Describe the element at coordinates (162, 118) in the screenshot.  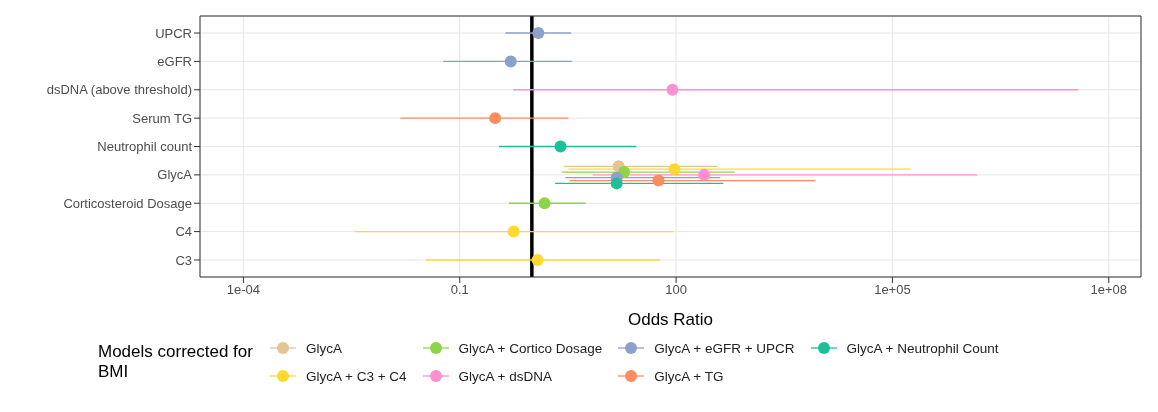
I see `y-tick-label: Serum TG` at that location.